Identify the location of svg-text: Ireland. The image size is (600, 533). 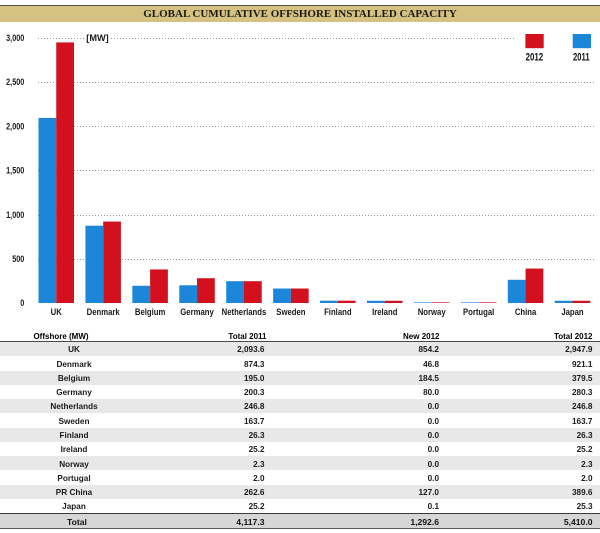
(384, 312).